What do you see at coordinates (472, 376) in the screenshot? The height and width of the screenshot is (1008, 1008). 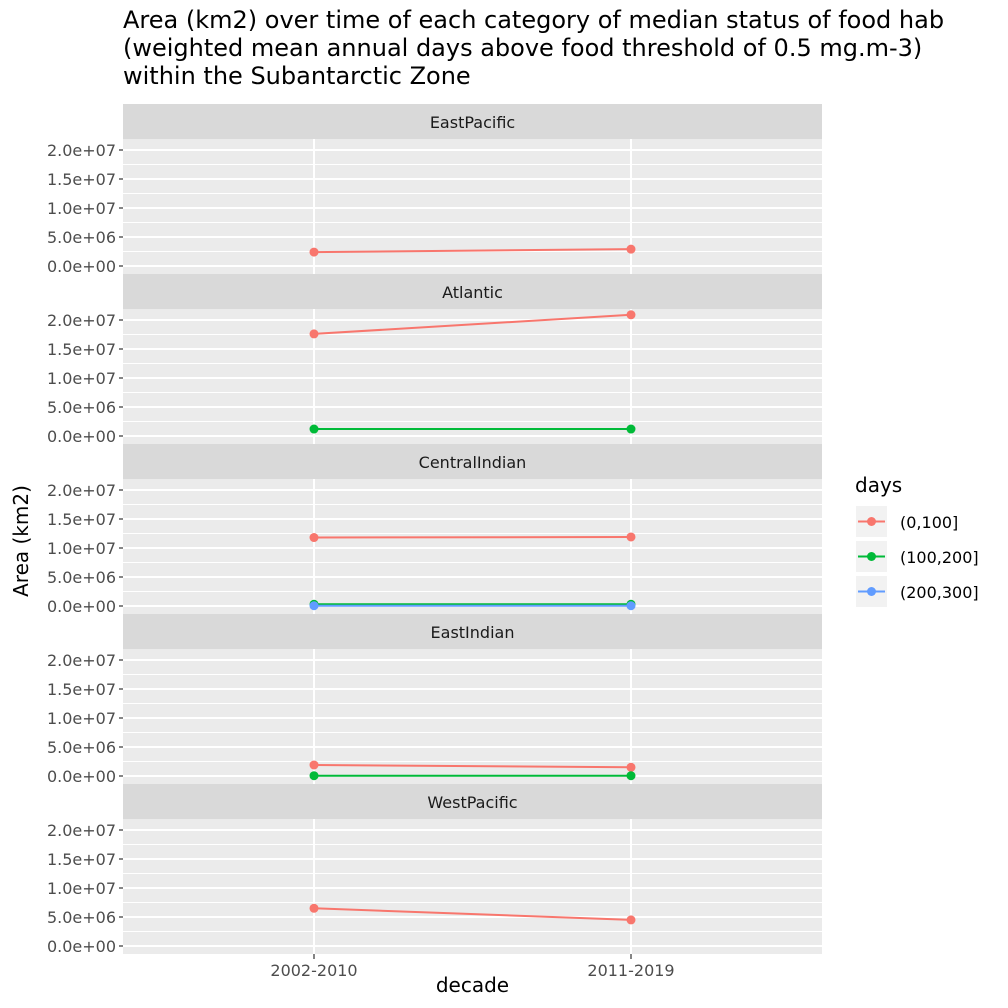 I see `panel-background-atlantic` at bounding box center [472, 376].